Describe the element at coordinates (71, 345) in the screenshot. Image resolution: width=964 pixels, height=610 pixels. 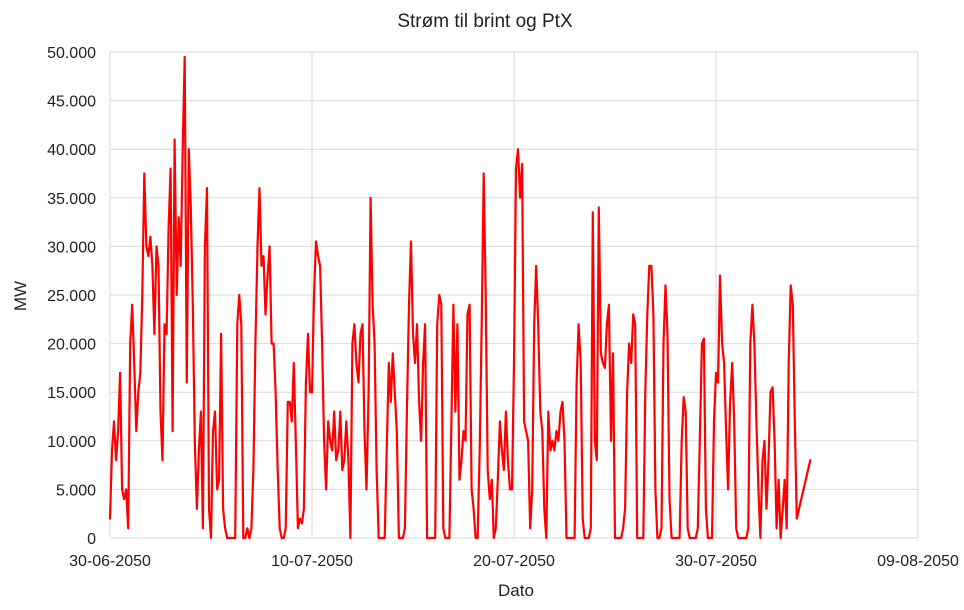
I see `y-tick-label: 20.000` at that location.